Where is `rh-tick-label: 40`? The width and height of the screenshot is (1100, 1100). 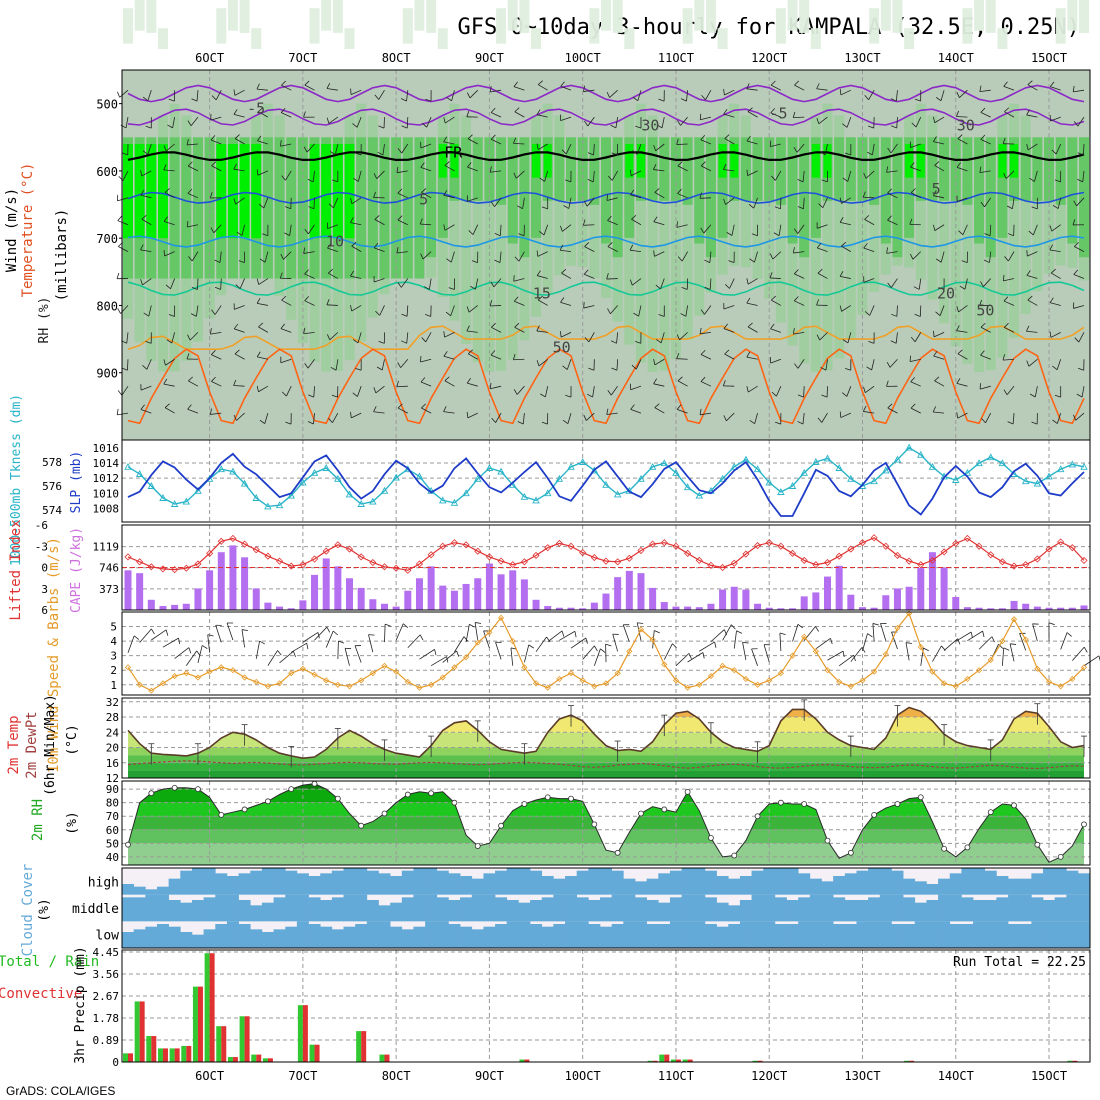 rh-tick-label: 40 is located at coordinates (112, 857).